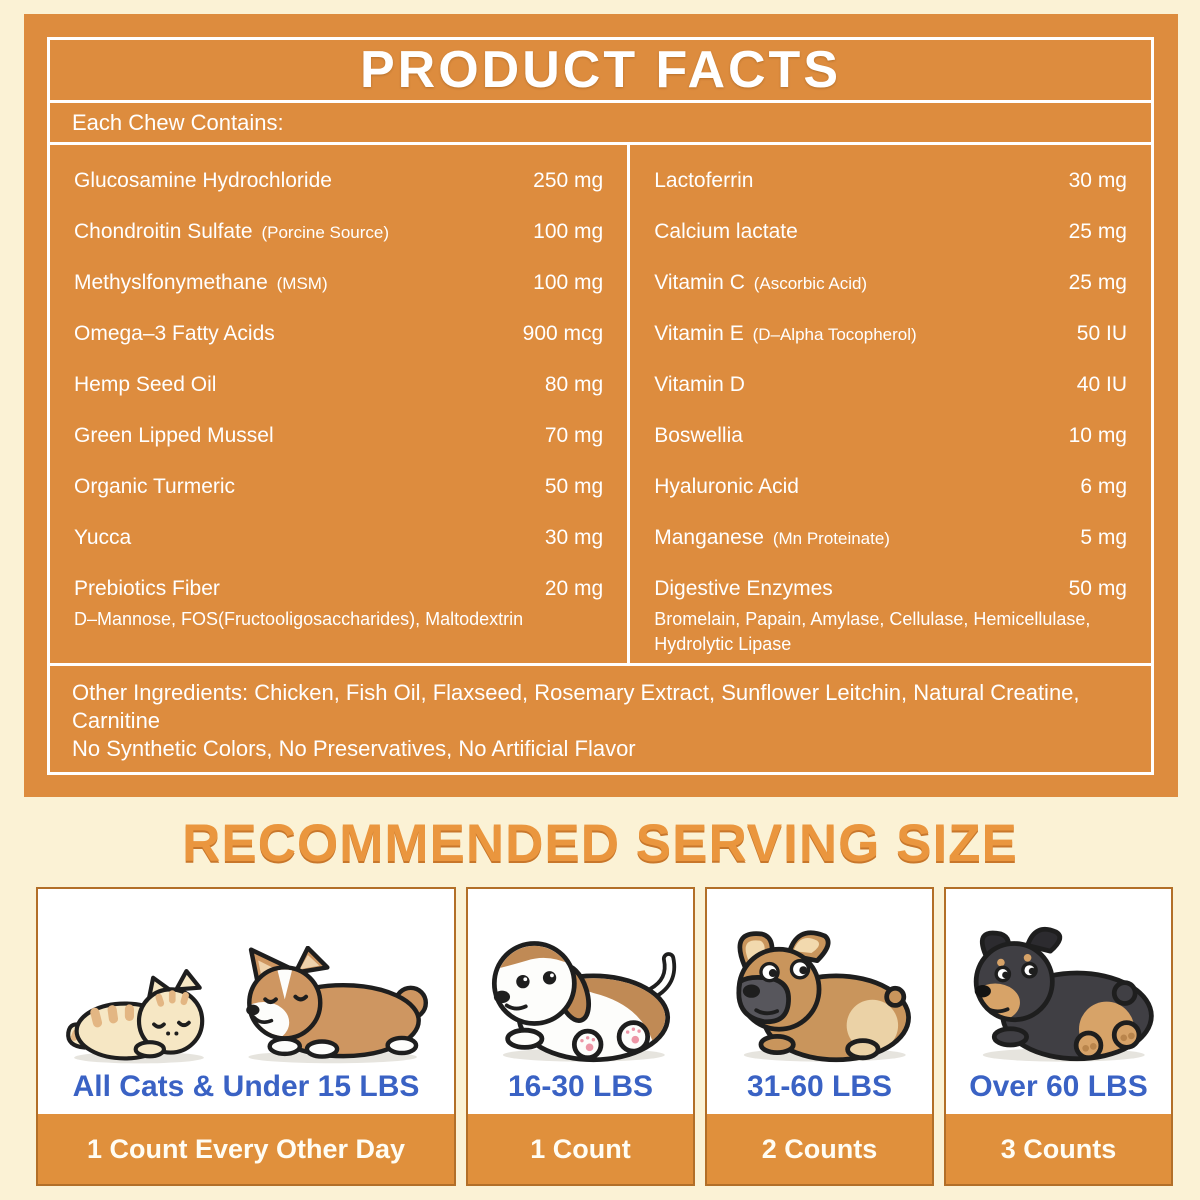 The width and height of the screenshot is (1200, 1200). Describe the element at coordinates (890, 435) in the screenshot. I see `ingredient-row: Boswellia 10 mg` at that location.